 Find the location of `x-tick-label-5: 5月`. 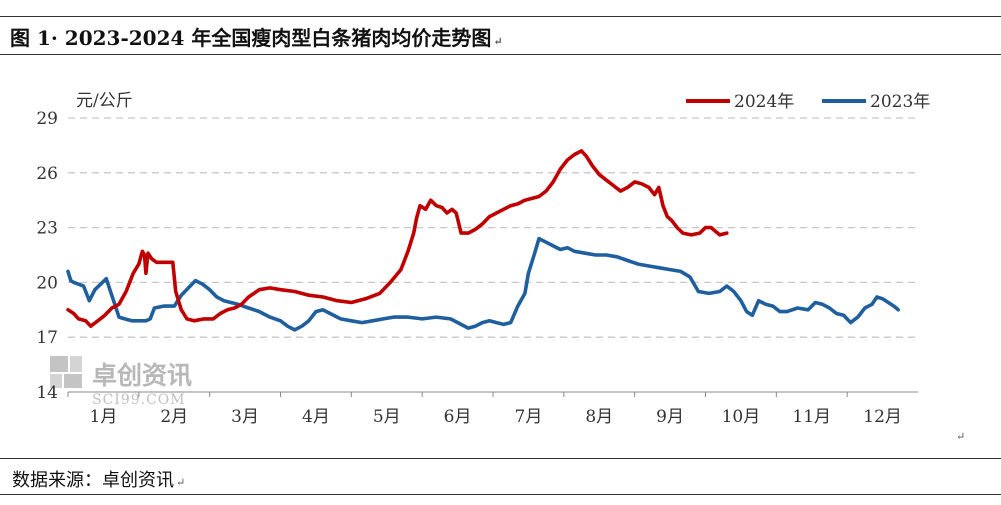

x-tick-label-5: 5月 is located at coordinates (387, 417).